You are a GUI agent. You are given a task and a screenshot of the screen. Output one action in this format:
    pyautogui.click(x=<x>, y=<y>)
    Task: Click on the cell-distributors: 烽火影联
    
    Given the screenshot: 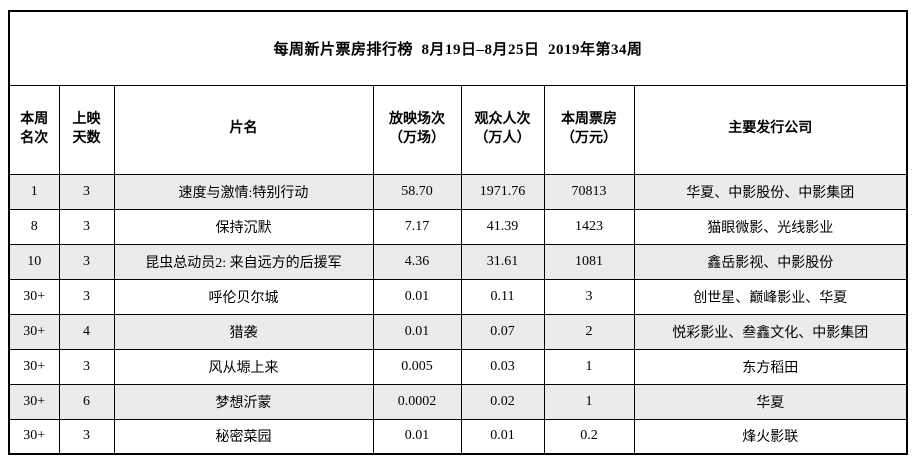 What is the action you would take?
    pyautogui.click(x=770, y=436)
    